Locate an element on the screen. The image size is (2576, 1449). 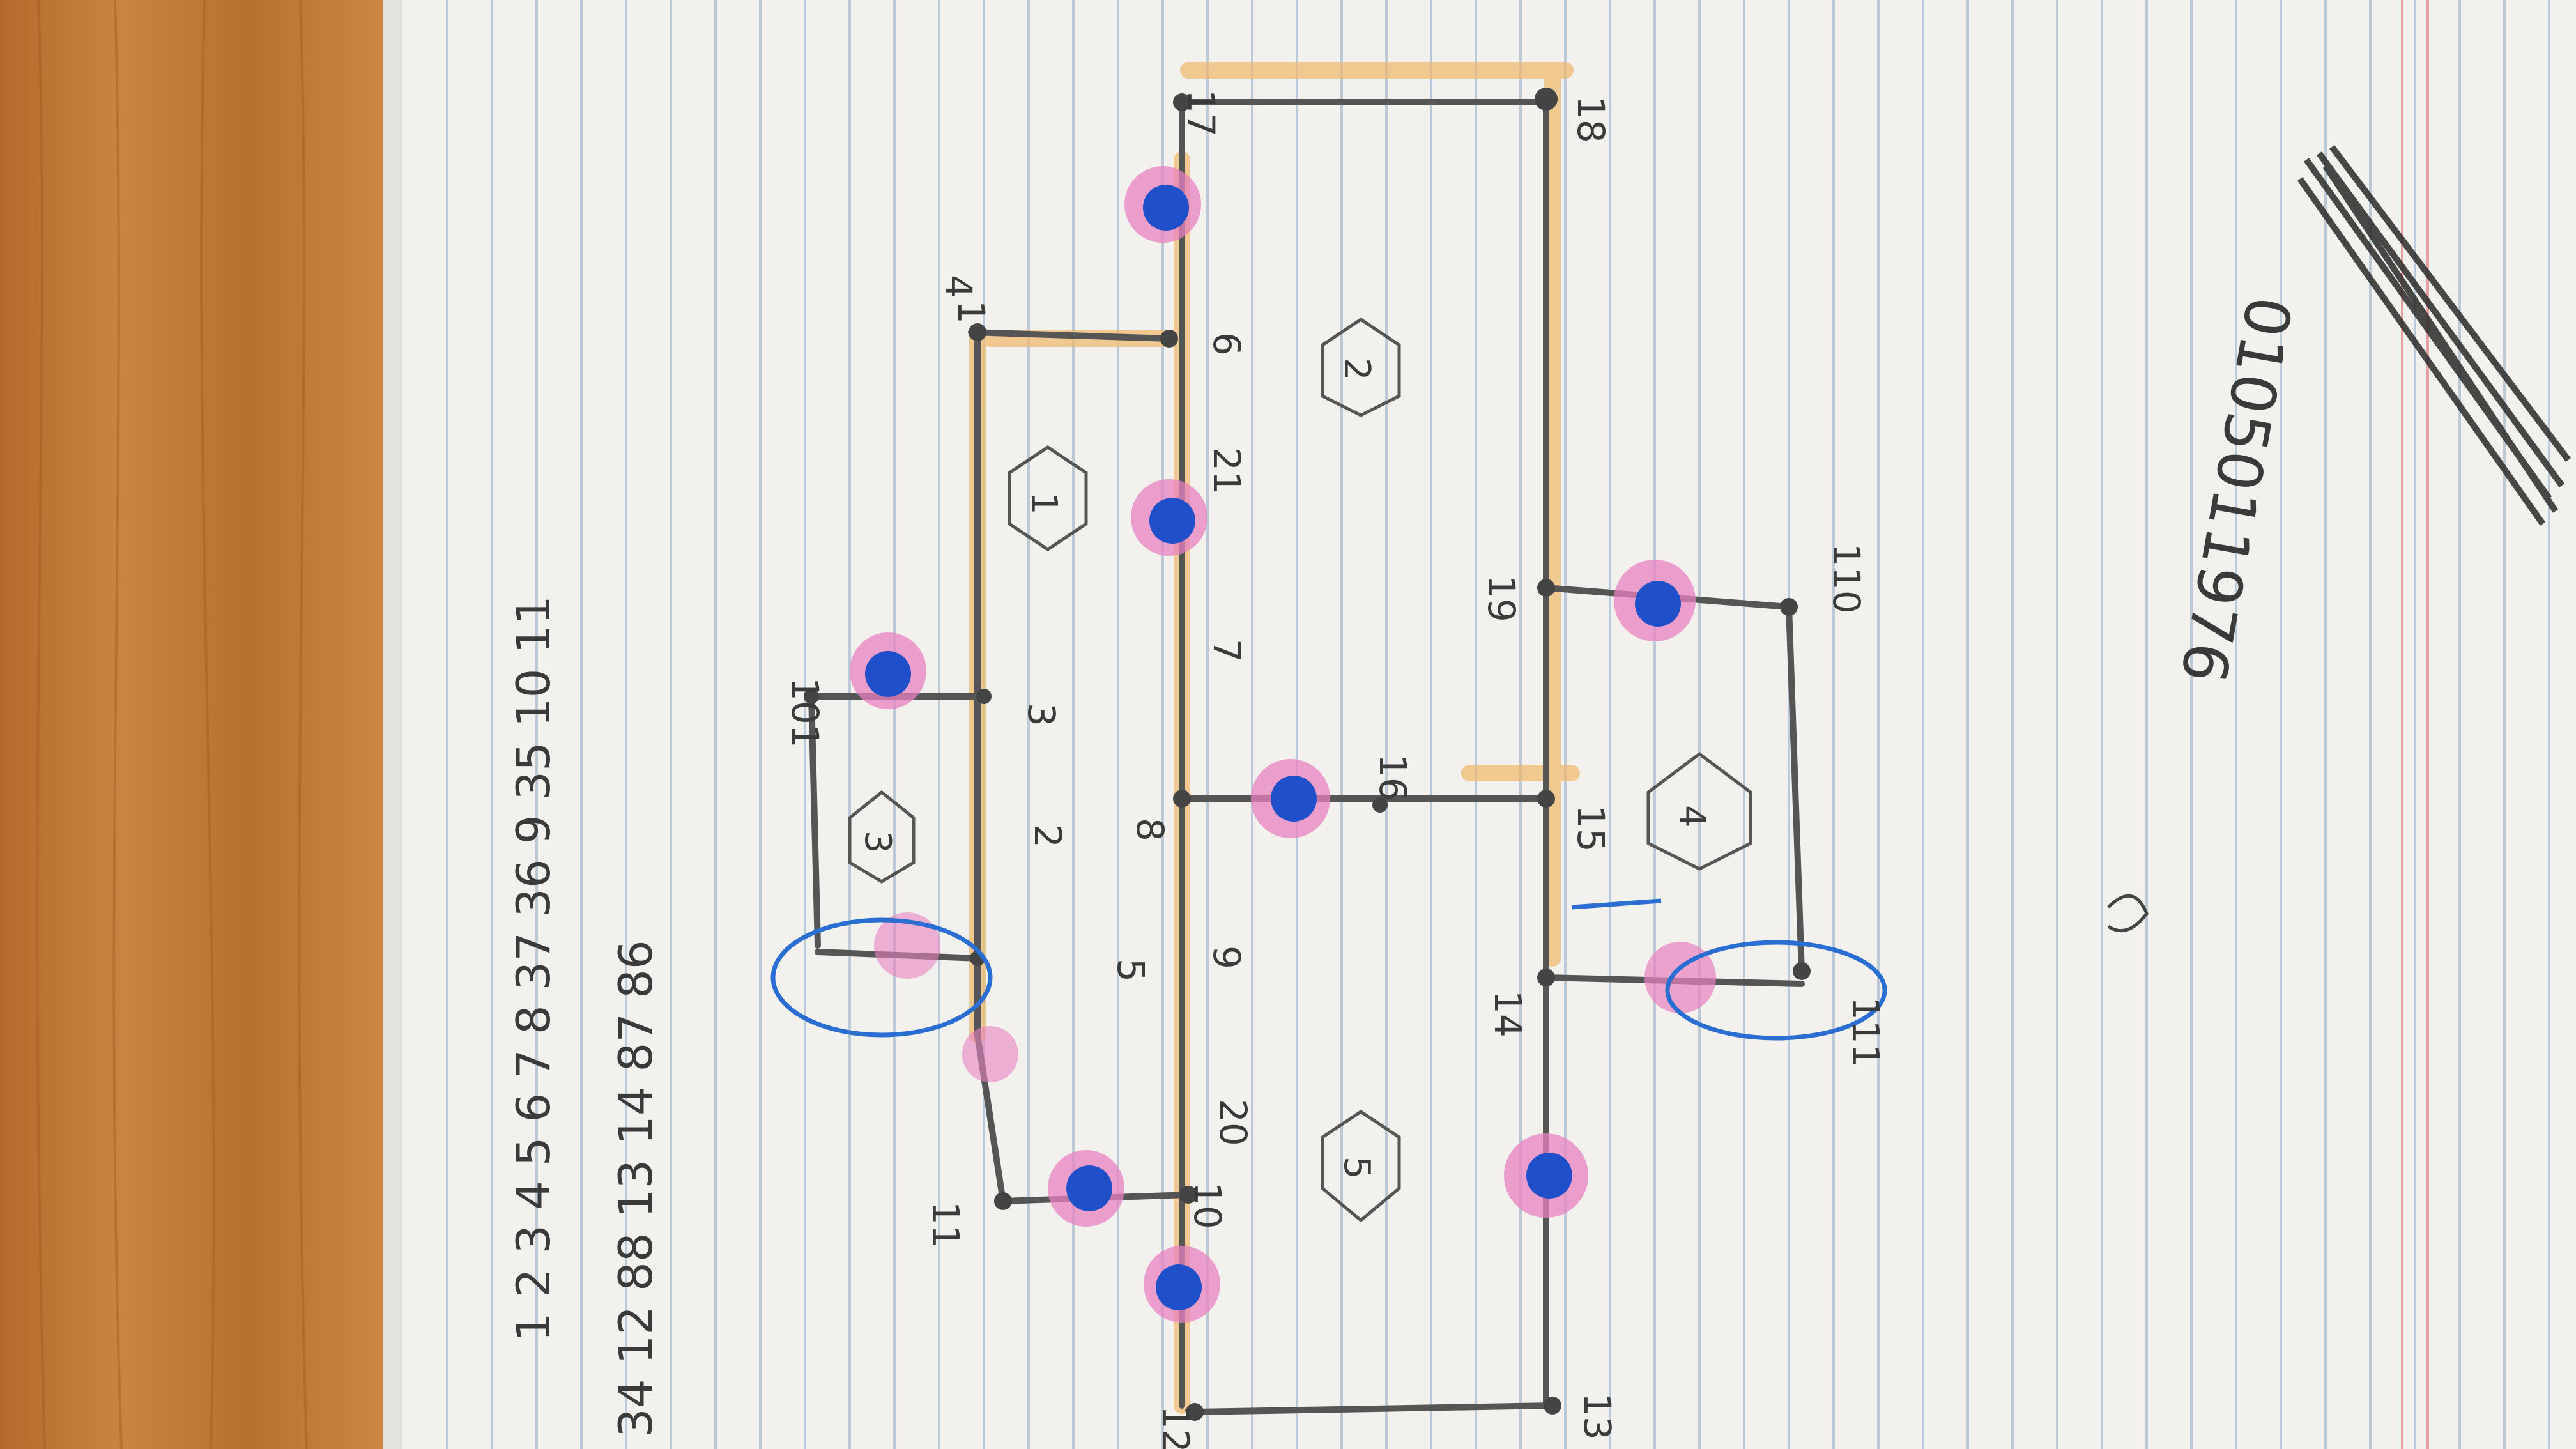
node-label: 4 is located at coordinates (958, 286).